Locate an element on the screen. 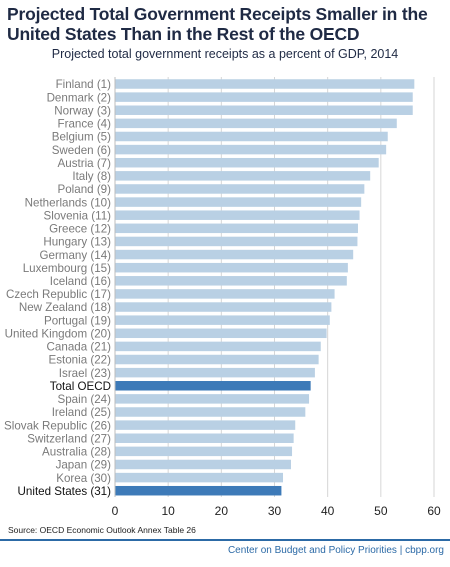  category-label: Czech Republic (17) is located at coordinates (58, 294).